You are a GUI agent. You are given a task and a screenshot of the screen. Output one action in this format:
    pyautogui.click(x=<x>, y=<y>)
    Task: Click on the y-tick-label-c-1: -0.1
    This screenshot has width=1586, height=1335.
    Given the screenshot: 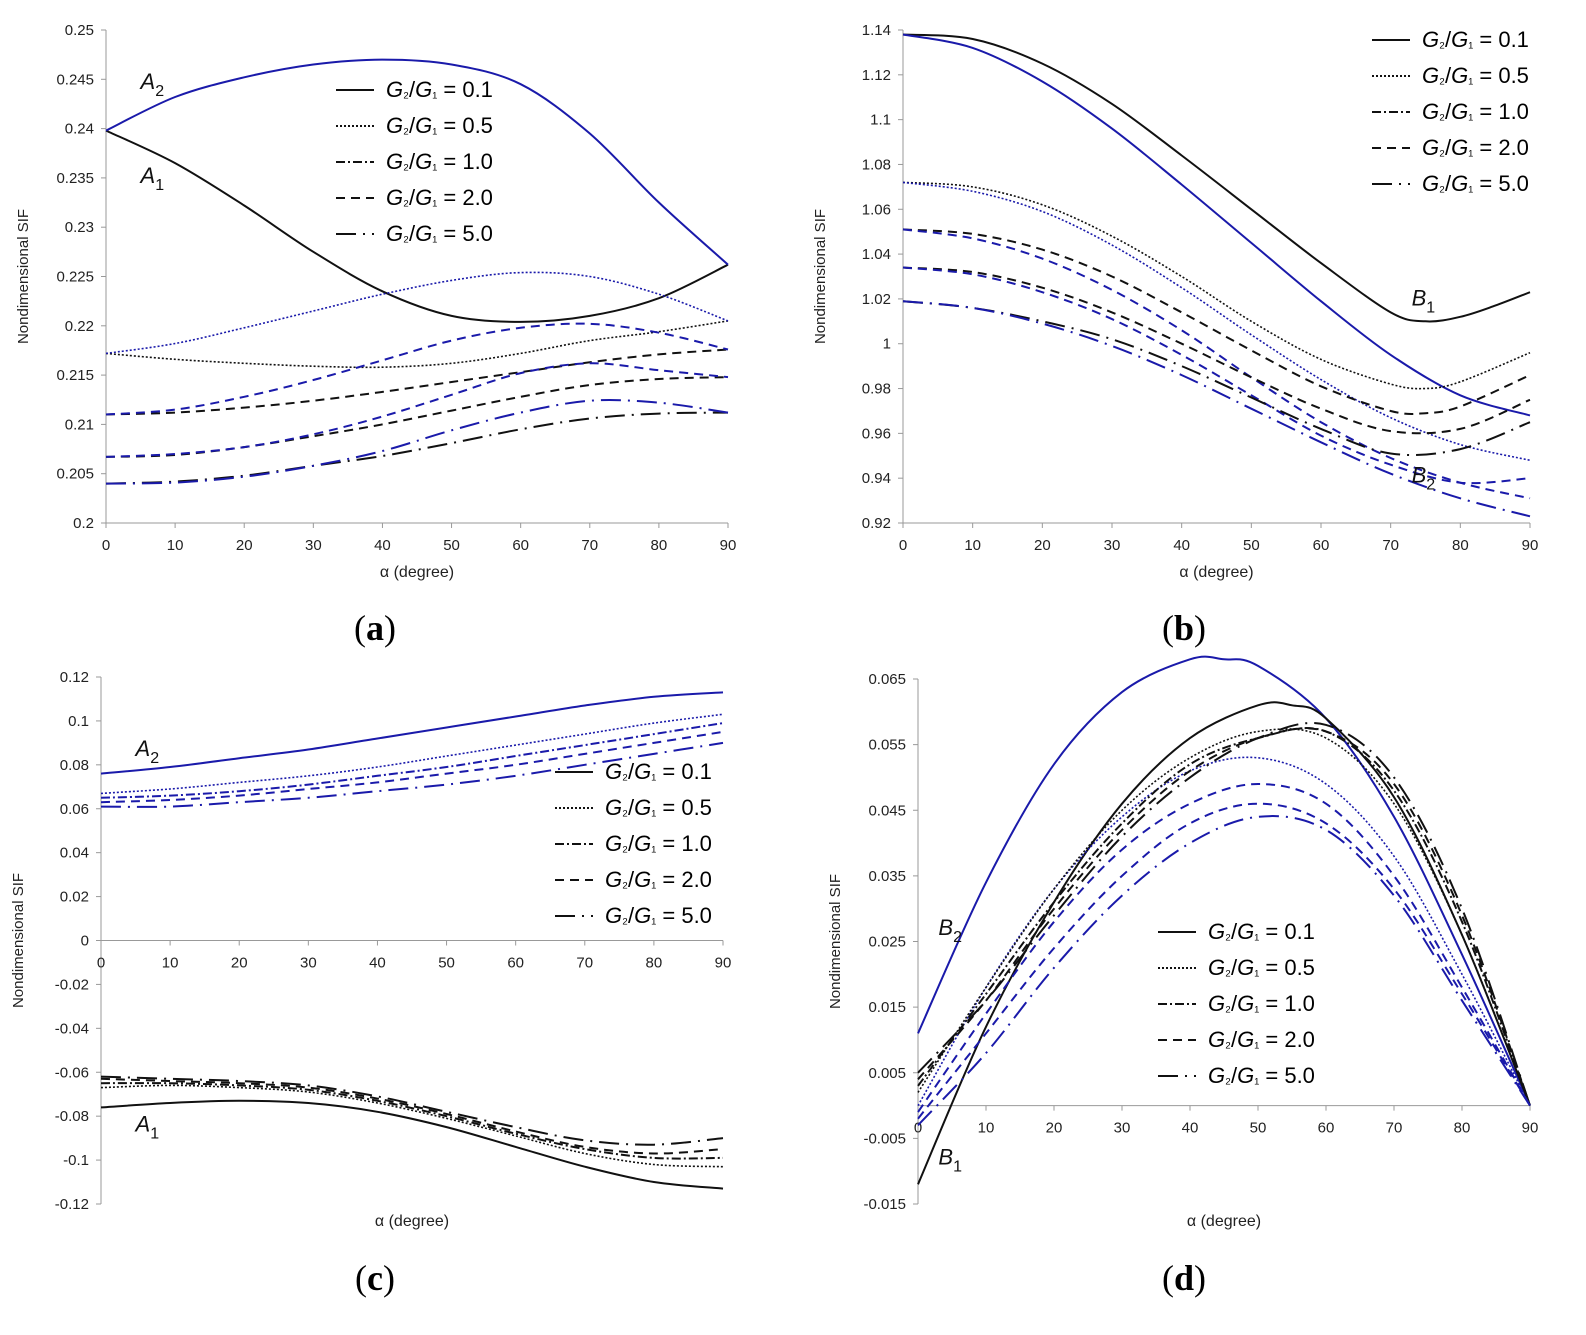 What is the action you would take?
    pyautogui.click(x=76, y=1160)
    